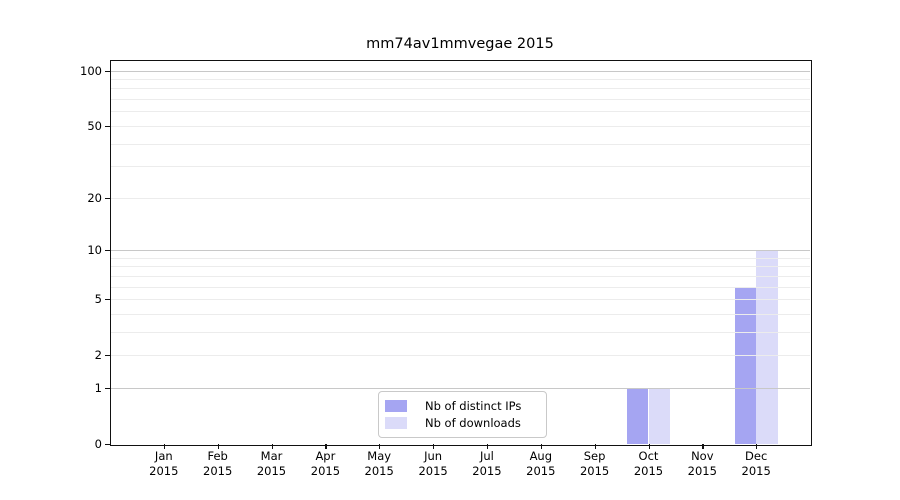 Image resolution: width=900 pixels, height=500 pixels. What do you see at coordinates (379, 463) in the screenshot?
I see `x-axis-tick-label: May 2015` at bounding box center [379, 463].